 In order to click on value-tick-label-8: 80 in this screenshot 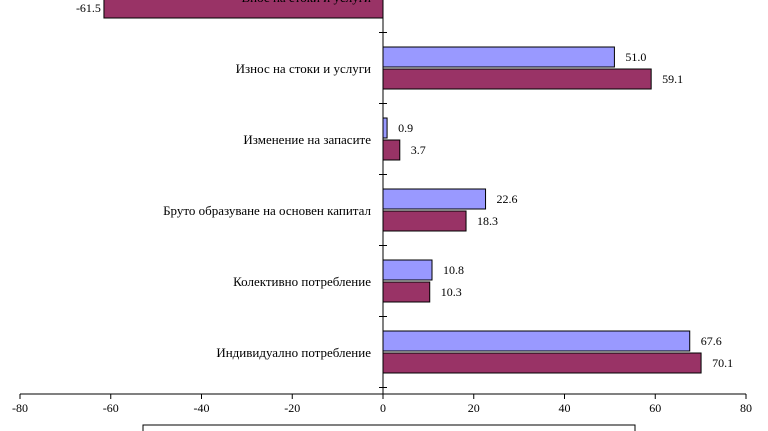, I will do `click(746, 408)`.